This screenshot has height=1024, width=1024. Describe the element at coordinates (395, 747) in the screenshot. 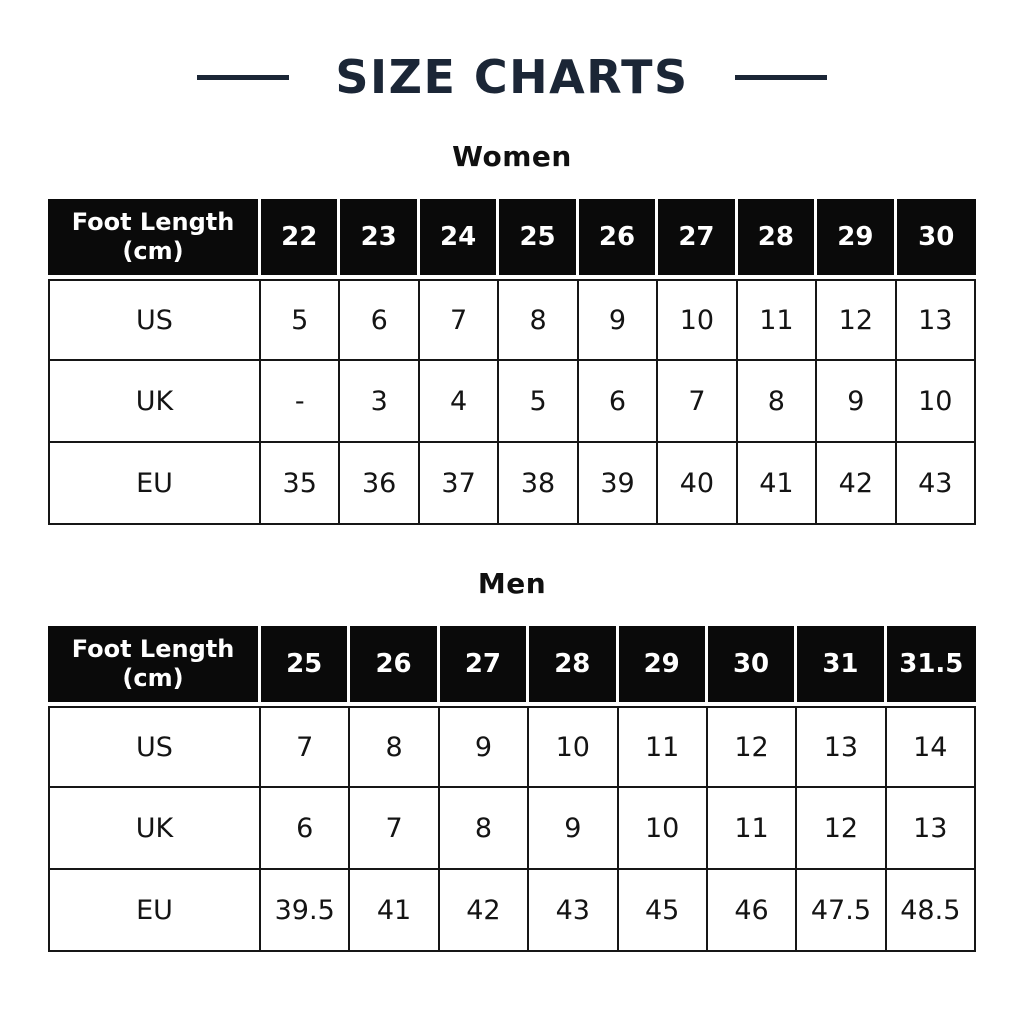

I see `men-us-cell: 8` at that location.